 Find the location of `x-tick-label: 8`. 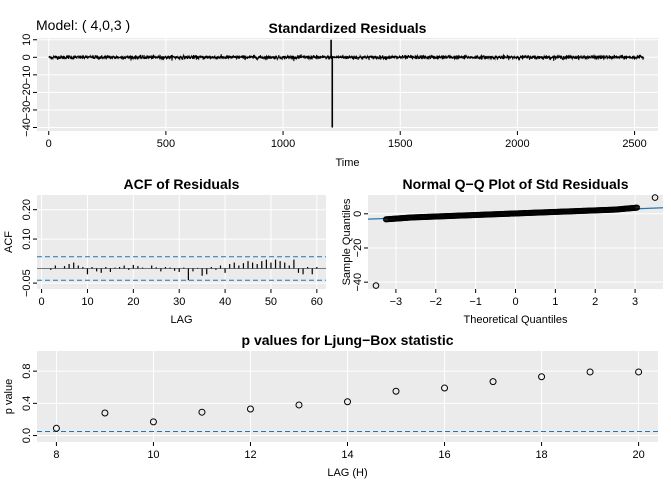

x-tick-label: 8 is located at coordinates (56, 455).